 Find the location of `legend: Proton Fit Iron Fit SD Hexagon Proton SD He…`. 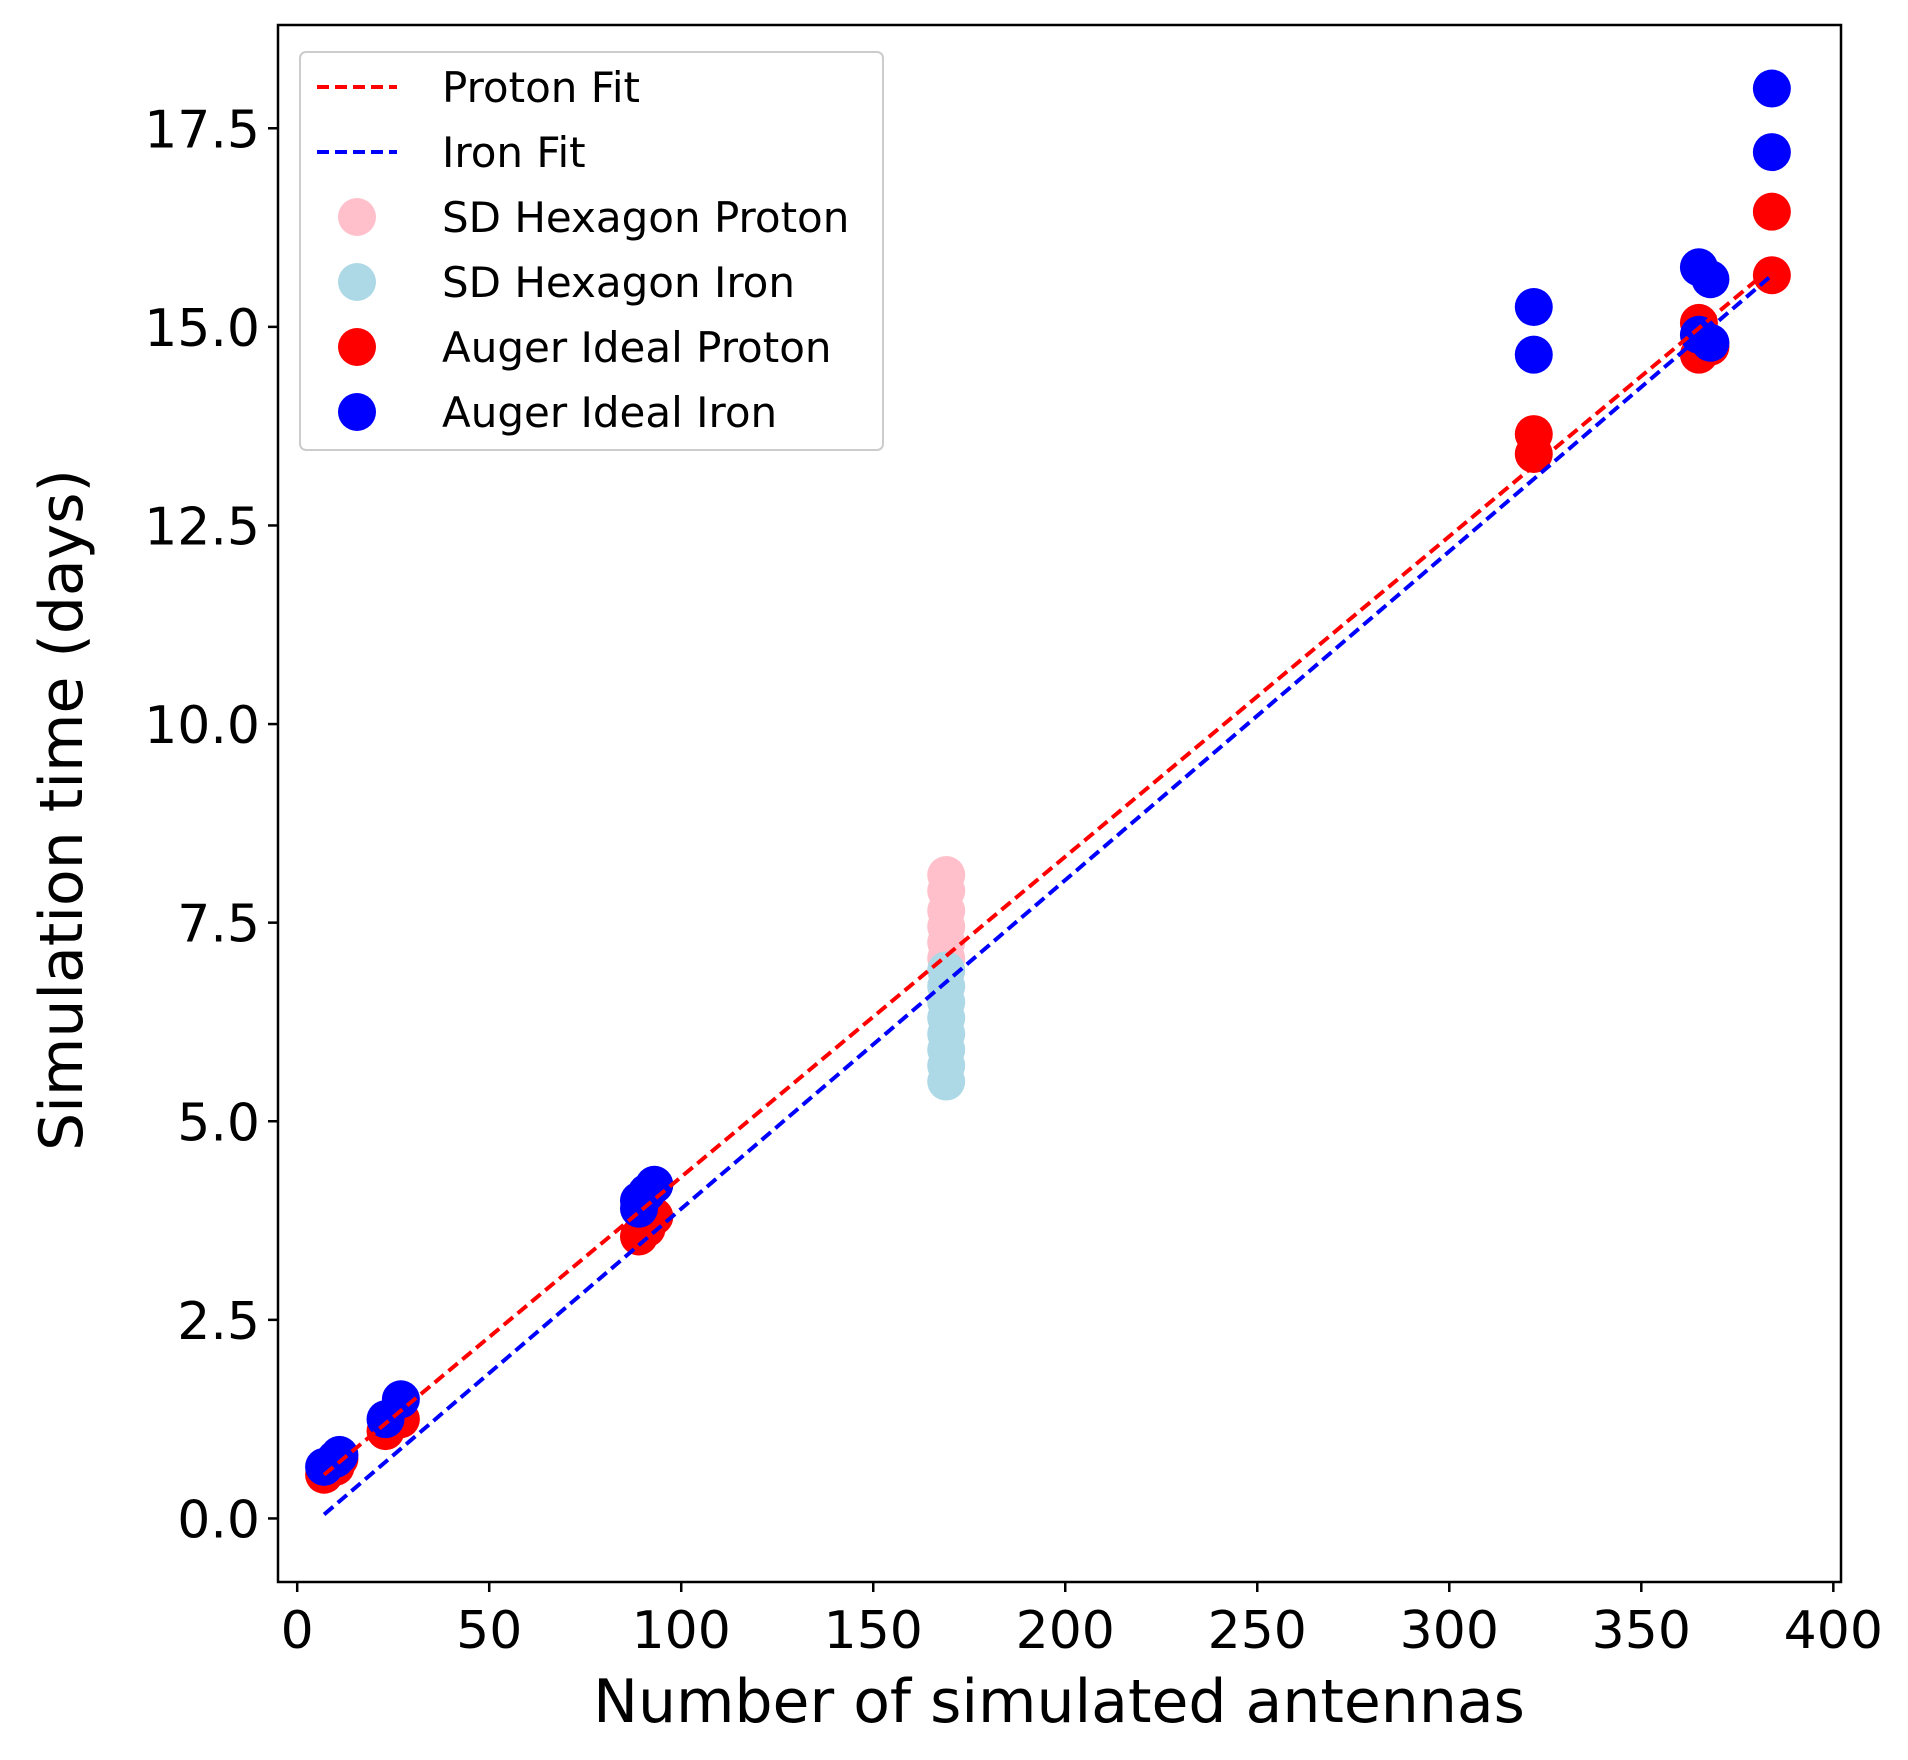

legend: Proton Fit Iron Fit SD Hexagon Proton SD He… is located at coordinates (591, 251).